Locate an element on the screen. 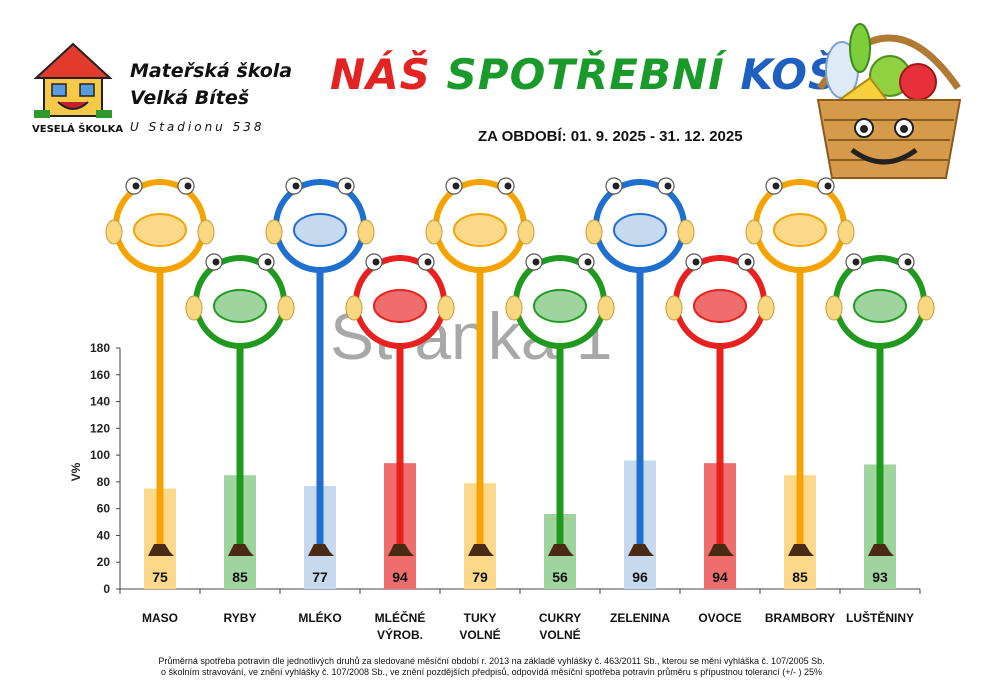  bar-group-0: 75 MASO is located at coordinates (160, 401).